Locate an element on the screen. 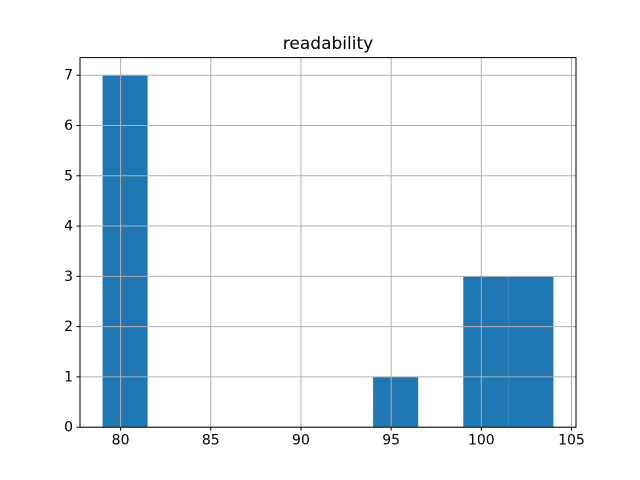 The height and width of the screenshot is (480, 640). y-tick-label: 1 is located at coordinates (68, 377).